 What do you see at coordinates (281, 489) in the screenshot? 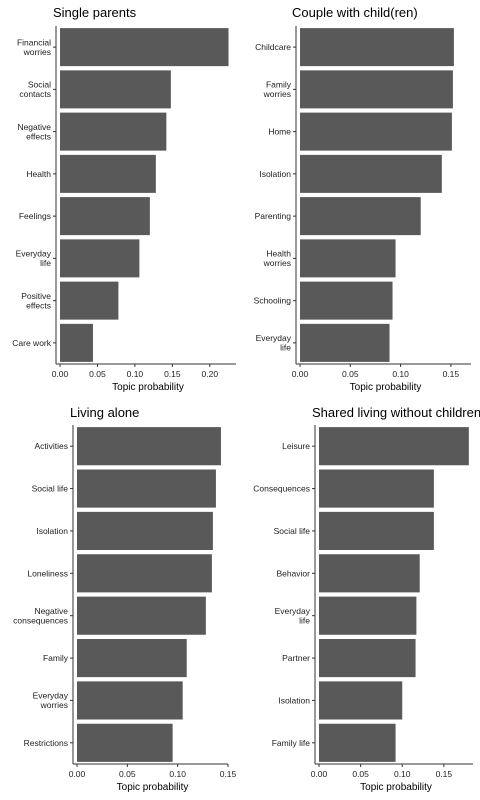
I see `category-label: Consequences` at bounding box center [281, 489].